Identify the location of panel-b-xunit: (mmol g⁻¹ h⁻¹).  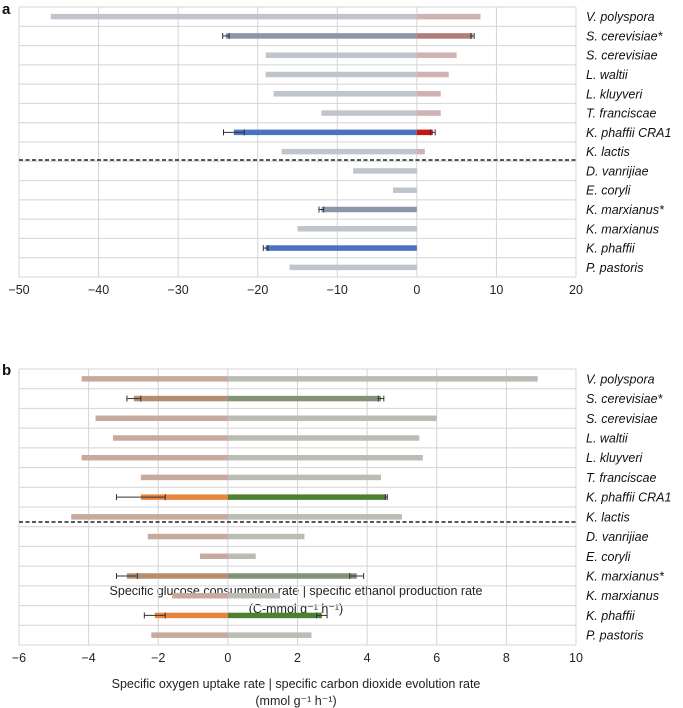
(295, 701).